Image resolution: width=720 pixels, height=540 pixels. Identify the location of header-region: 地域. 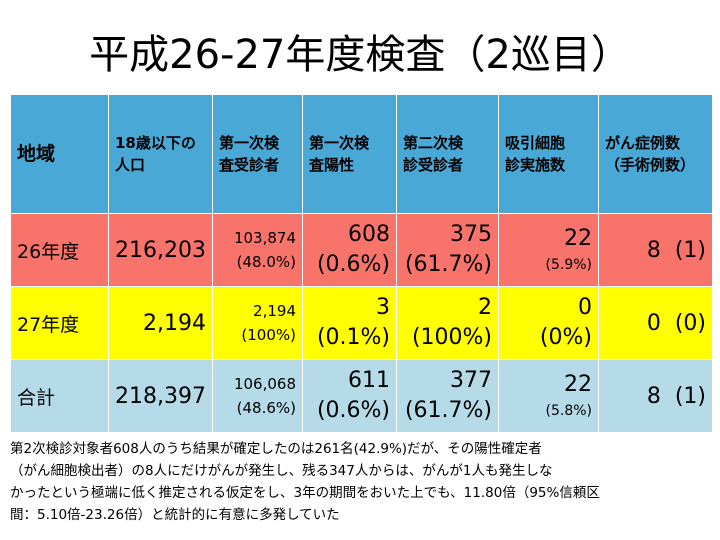
(59, 154).